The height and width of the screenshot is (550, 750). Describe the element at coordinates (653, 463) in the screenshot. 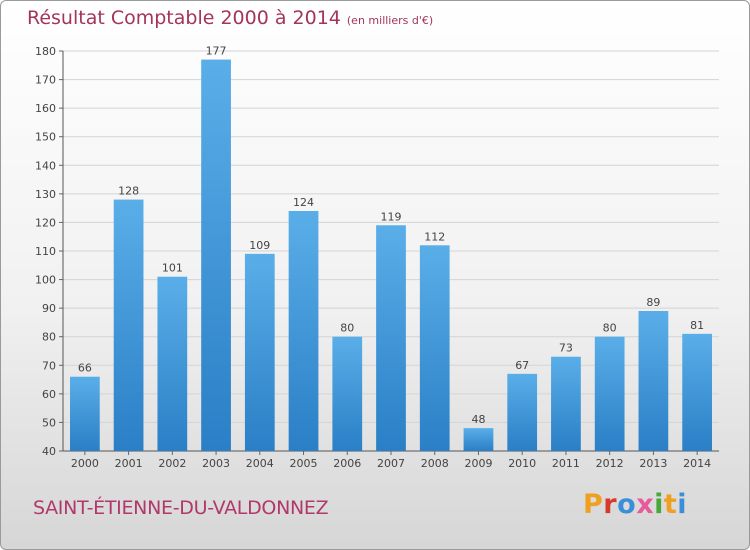

I see `x-tick-label: 2013` at that location.